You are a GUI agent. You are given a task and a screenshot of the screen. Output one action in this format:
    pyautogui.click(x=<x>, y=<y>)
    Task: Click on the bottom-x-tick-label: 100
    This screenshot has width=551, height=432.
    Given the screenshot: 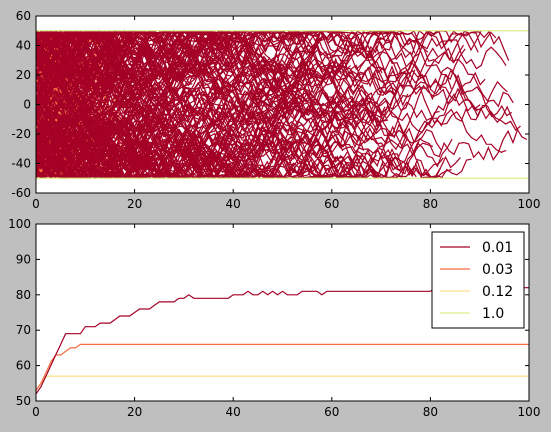 What is the action you would take?
    pyautogui.click(x=529, y=412)
    